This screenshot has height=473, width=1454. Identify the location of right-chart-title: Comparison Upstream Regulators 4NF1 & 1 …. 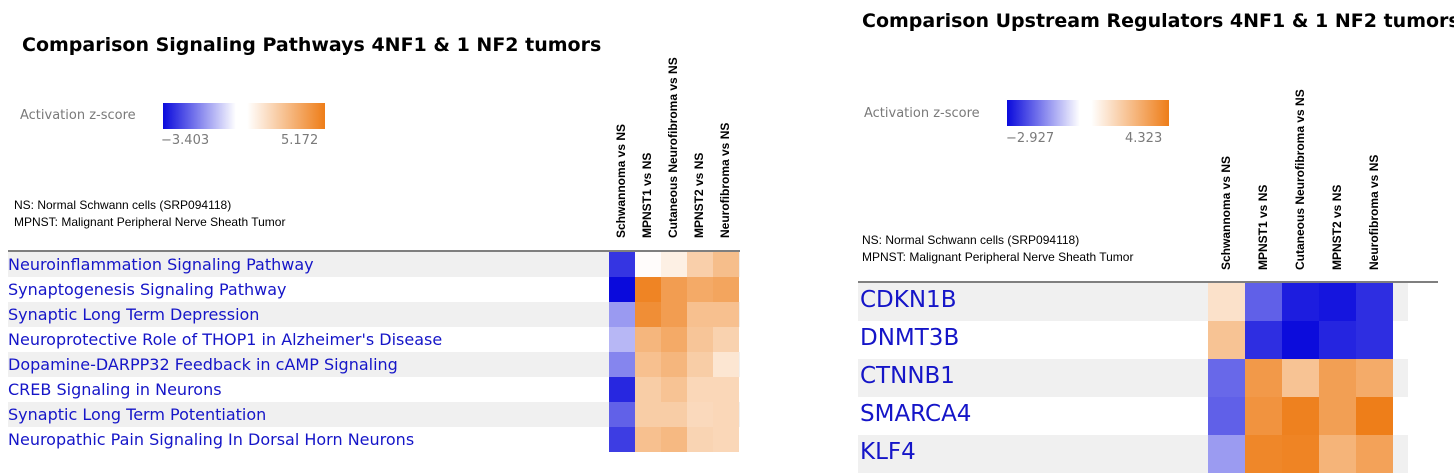
(1158, 21).